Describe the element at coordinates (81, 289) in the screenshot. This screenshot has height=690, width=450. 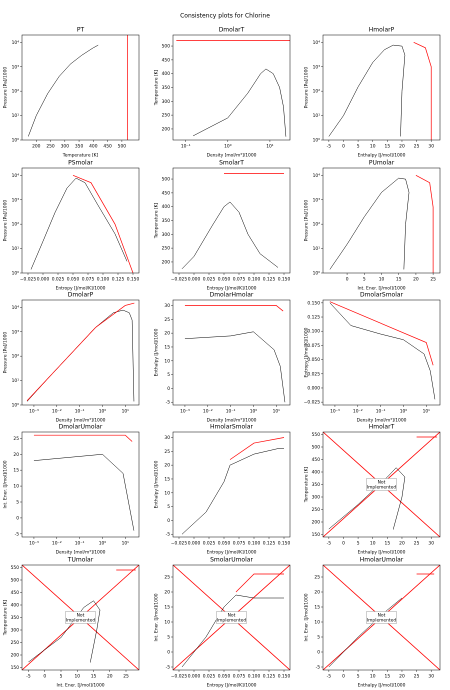
I see `x-axis-label: Entropy [J/mol/K]/1000` at that location.